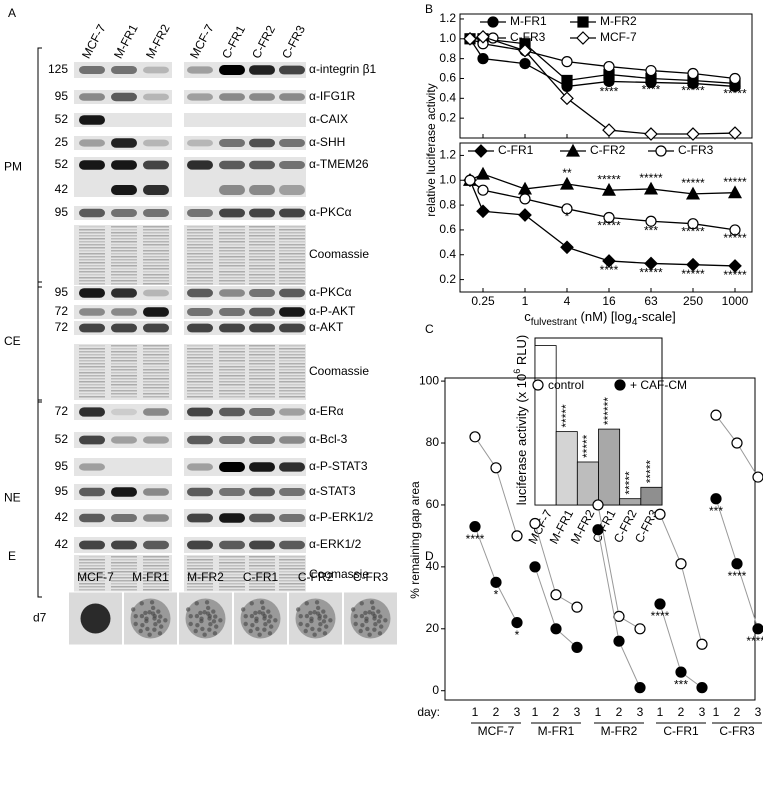 The height and width of the screenshot is (789, 763). Describe the element at coordinates (496, 731) in the screenshot. I see `group-label: MCF-7` at that location.